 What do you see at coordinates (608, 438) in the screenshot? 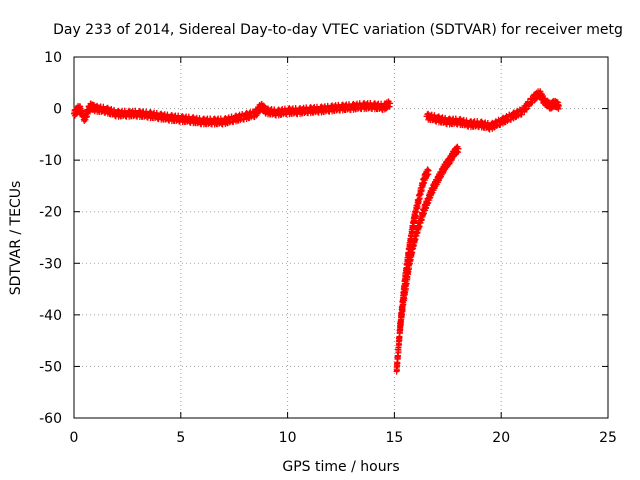
I see `x-tick-label: 25` at bounding box center [608, 438].